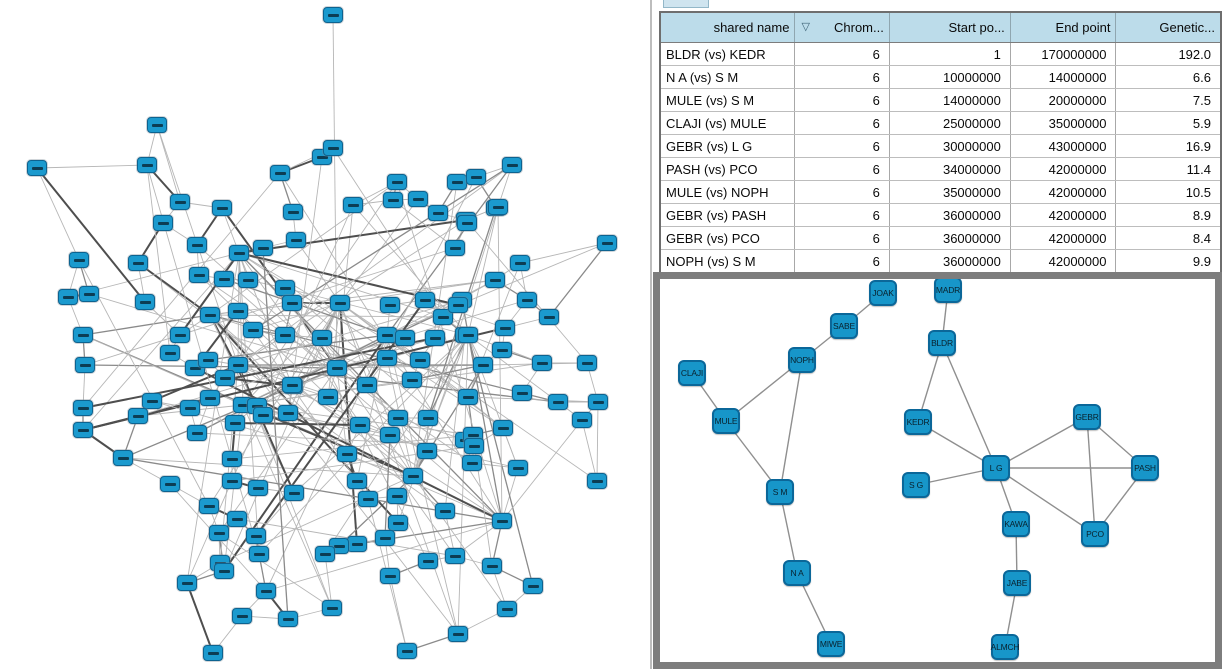  I want to click on cell-value: 35000000, so click(950, 192).